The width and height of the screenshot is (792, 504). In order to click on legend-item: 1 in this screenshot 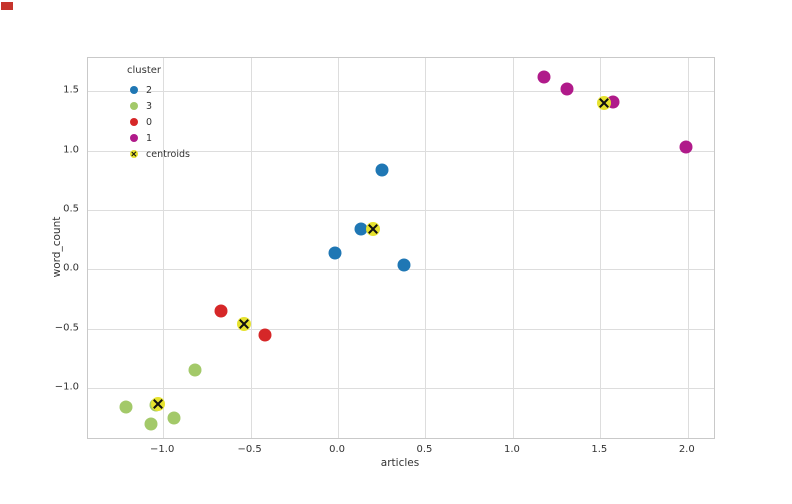, I will do `click(158, 138)`.